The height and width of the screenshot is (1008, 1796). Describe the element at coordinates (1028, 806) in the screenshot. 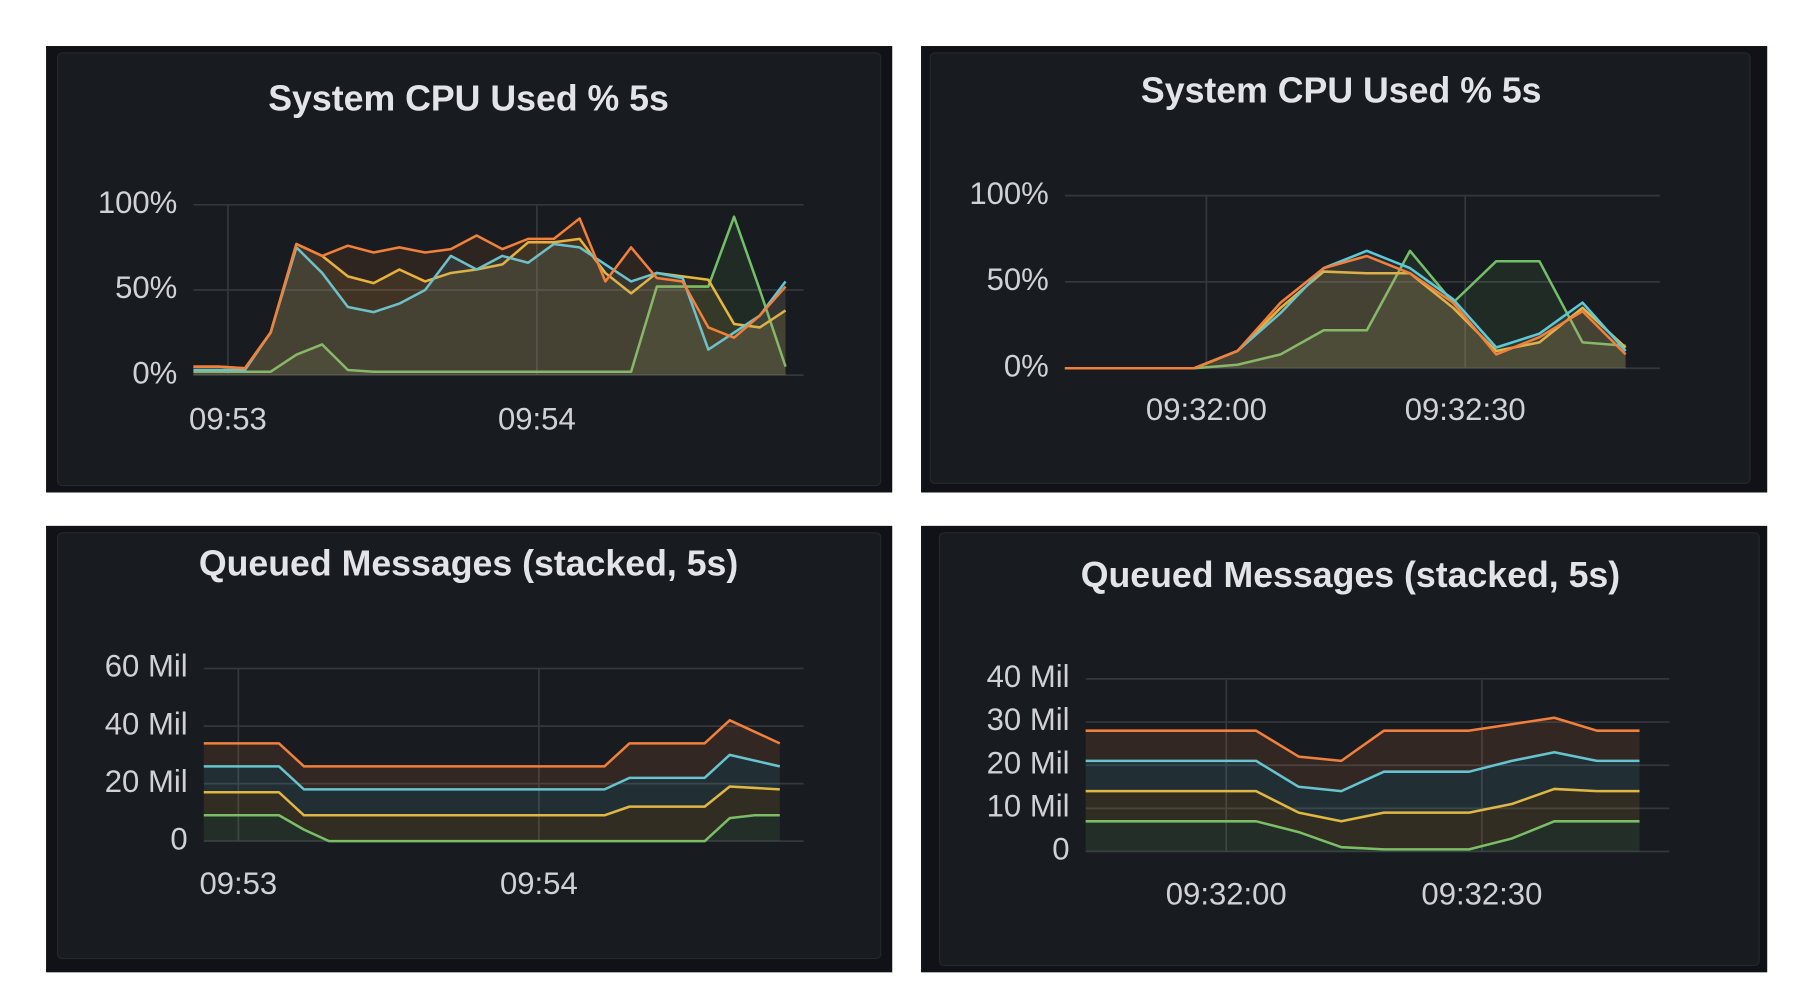

I see `y-tick-label: 10 Mil` at that location.